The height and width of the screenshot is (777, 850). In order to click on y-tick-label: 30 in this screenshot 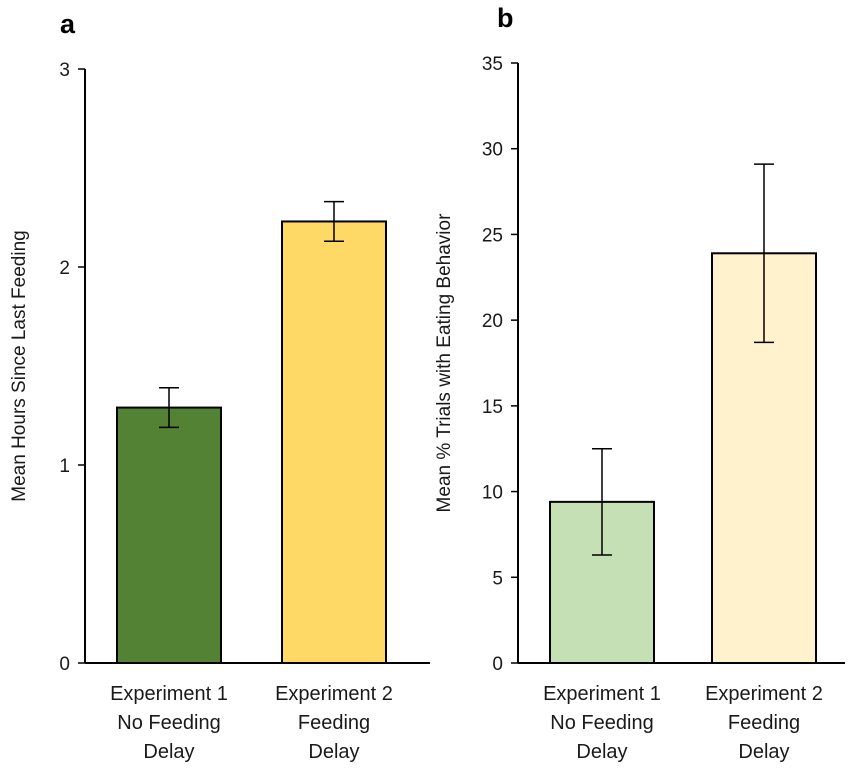, I will do `click(492, 150)`.